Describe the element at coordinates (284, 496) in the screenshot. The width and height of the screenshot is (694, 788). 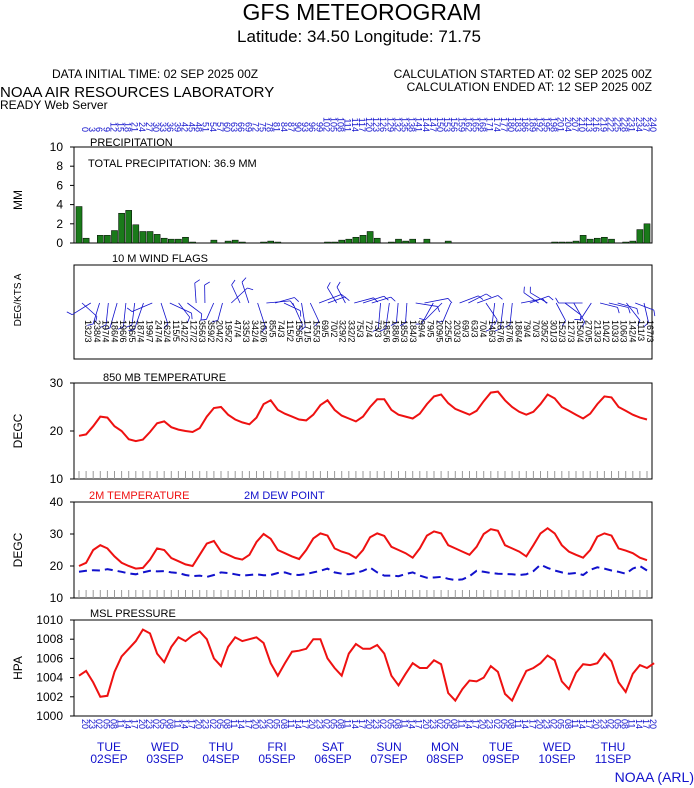
I see `legend-2m-dew-point: 2M DEW POINT` at that location.